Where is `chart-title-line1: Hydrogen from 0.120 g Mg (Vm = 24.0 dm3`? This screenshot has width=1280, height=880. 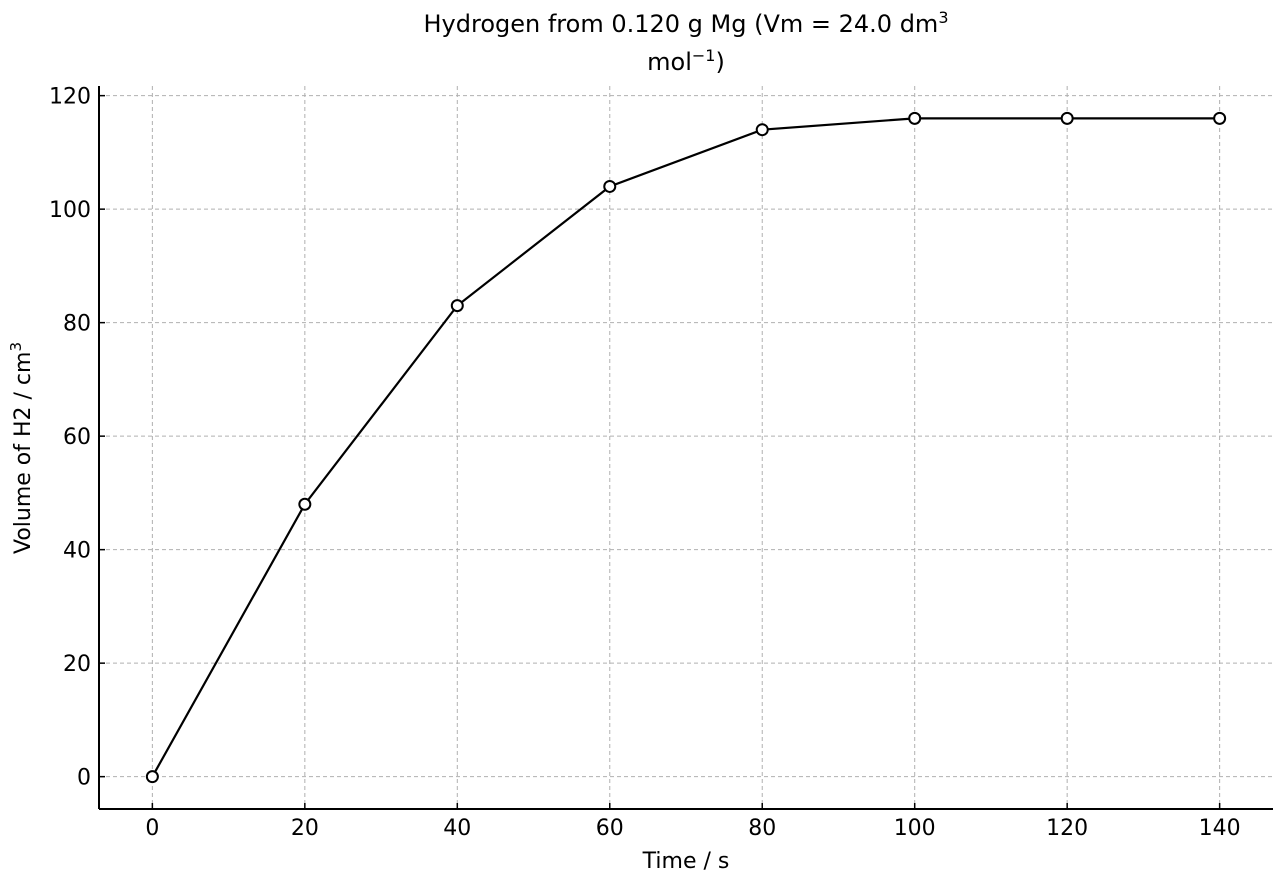
chart-title-line1: Hydrogen from 0.120 g Mg (Vm = 24.0 dm3 is located at coordinates (686, 23).